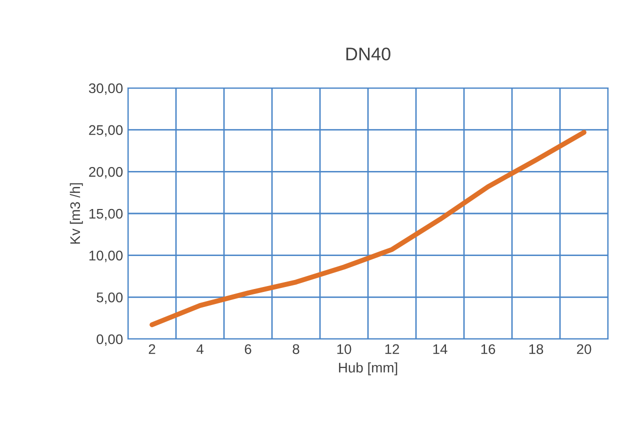  What do you see at coordinates (105, 89) in the screenshot?
I see `y-tick-label: 30,00` at bounding box center [105, 89].